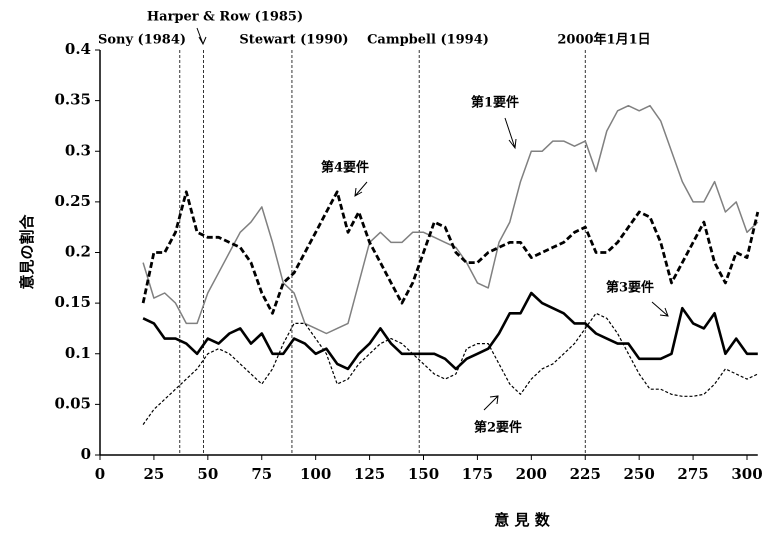  Describe the element at coordinates (207, 474) in the screenshot. I see `x-tick-label: 50` at that location.